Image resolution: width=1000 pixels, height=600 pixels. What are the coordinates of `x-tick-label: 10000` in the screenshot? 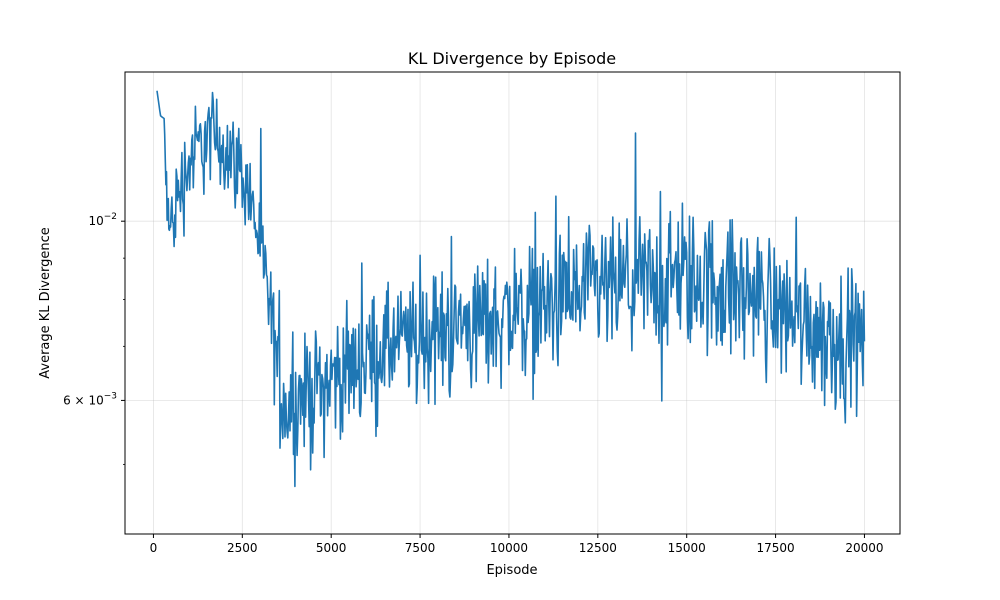 It's located at (509, 548).